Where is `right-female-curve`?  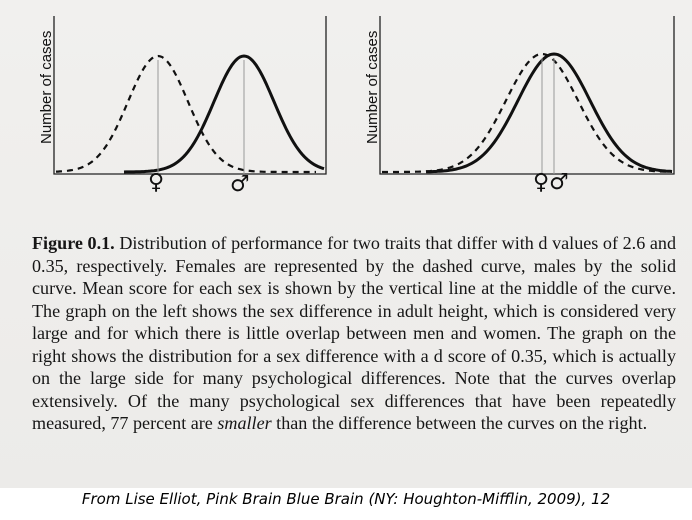
right-female-curve is located at coordinates (527, 113).